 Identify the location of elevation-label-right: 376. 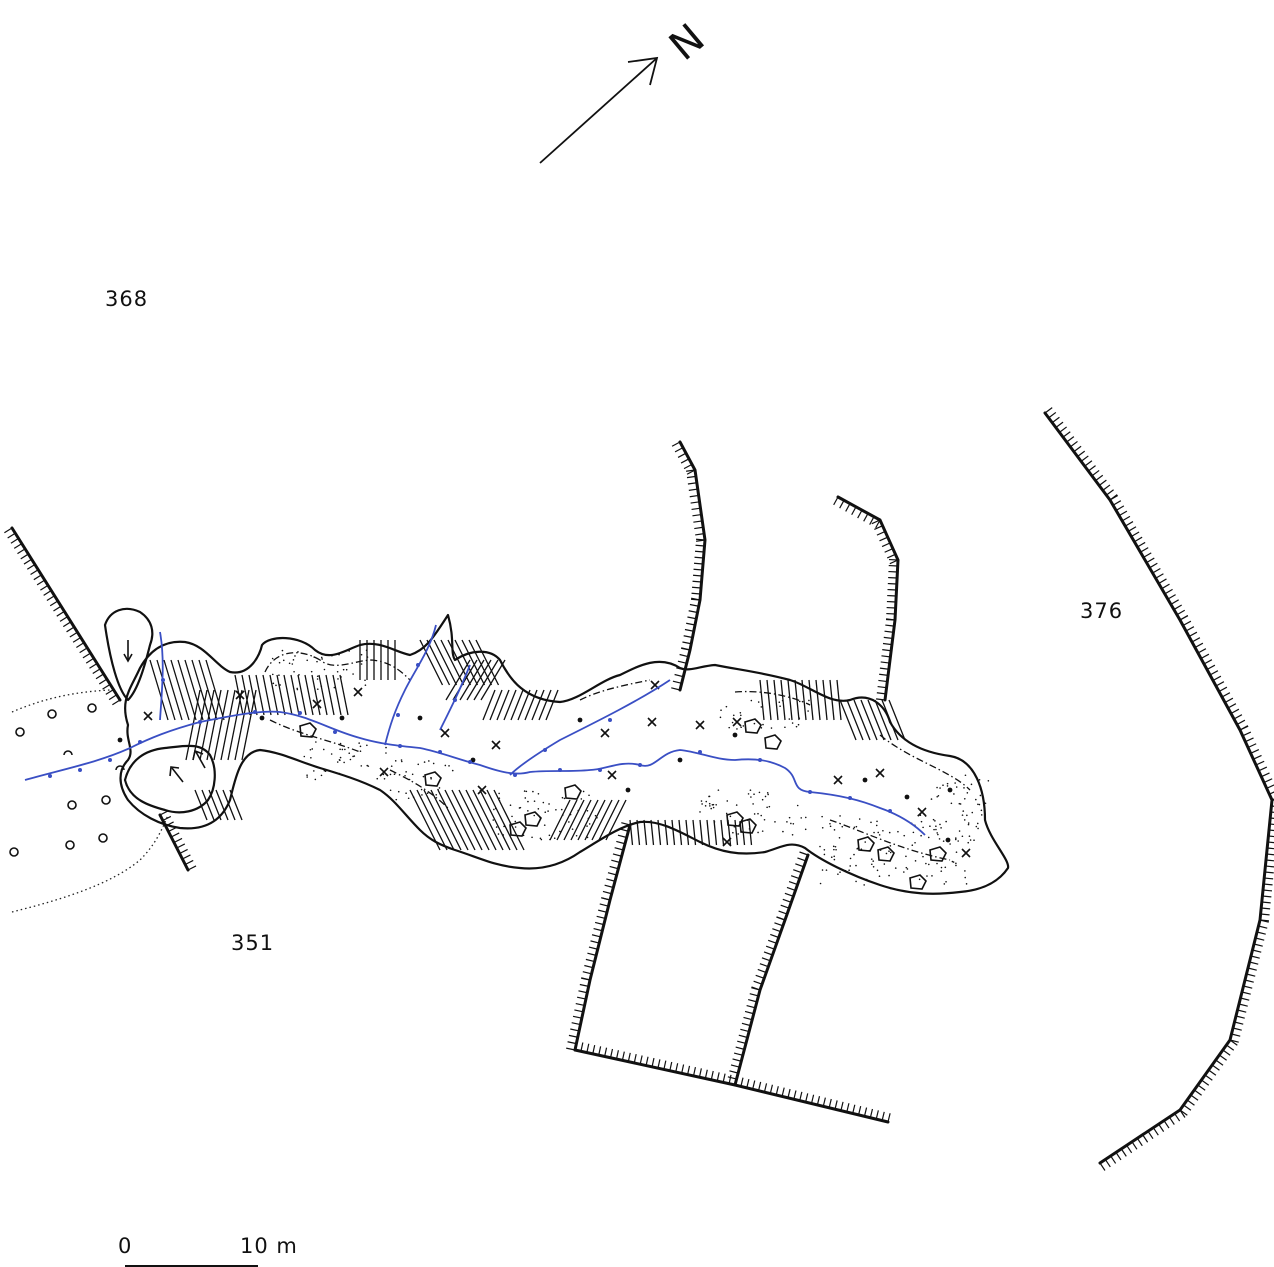
(1101, 611).